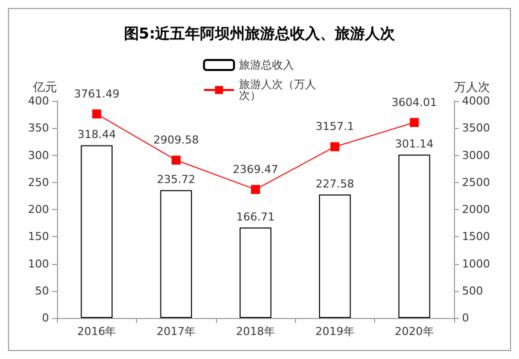 The height and width of the screenshot is (359, 519). I want to click on x-tick-label: 2019年, so click(334, 331).